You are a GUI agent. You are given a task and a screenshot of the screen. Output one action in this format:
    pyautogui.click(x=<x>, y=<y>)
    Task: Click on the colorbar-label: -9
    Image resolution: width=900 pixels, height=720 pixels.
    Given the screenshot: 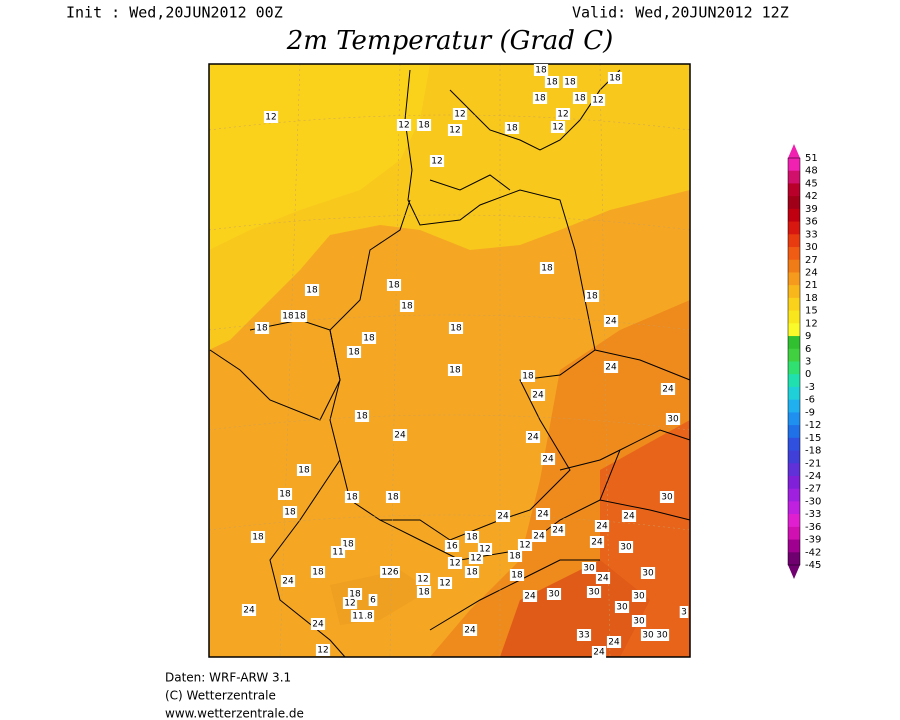 What is the action you would take?
    pyautogui.click(x=810, y=412)
    